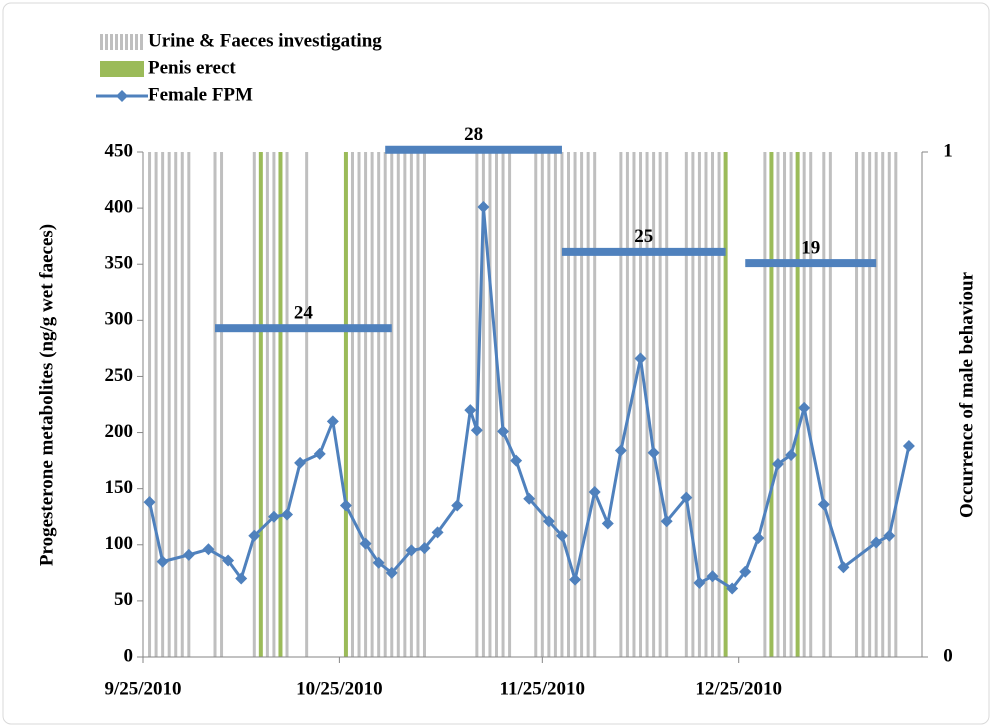  Describe the element at coordinates (123, 599) in the screenshot. I see `y-tick-label: 50` at that location.